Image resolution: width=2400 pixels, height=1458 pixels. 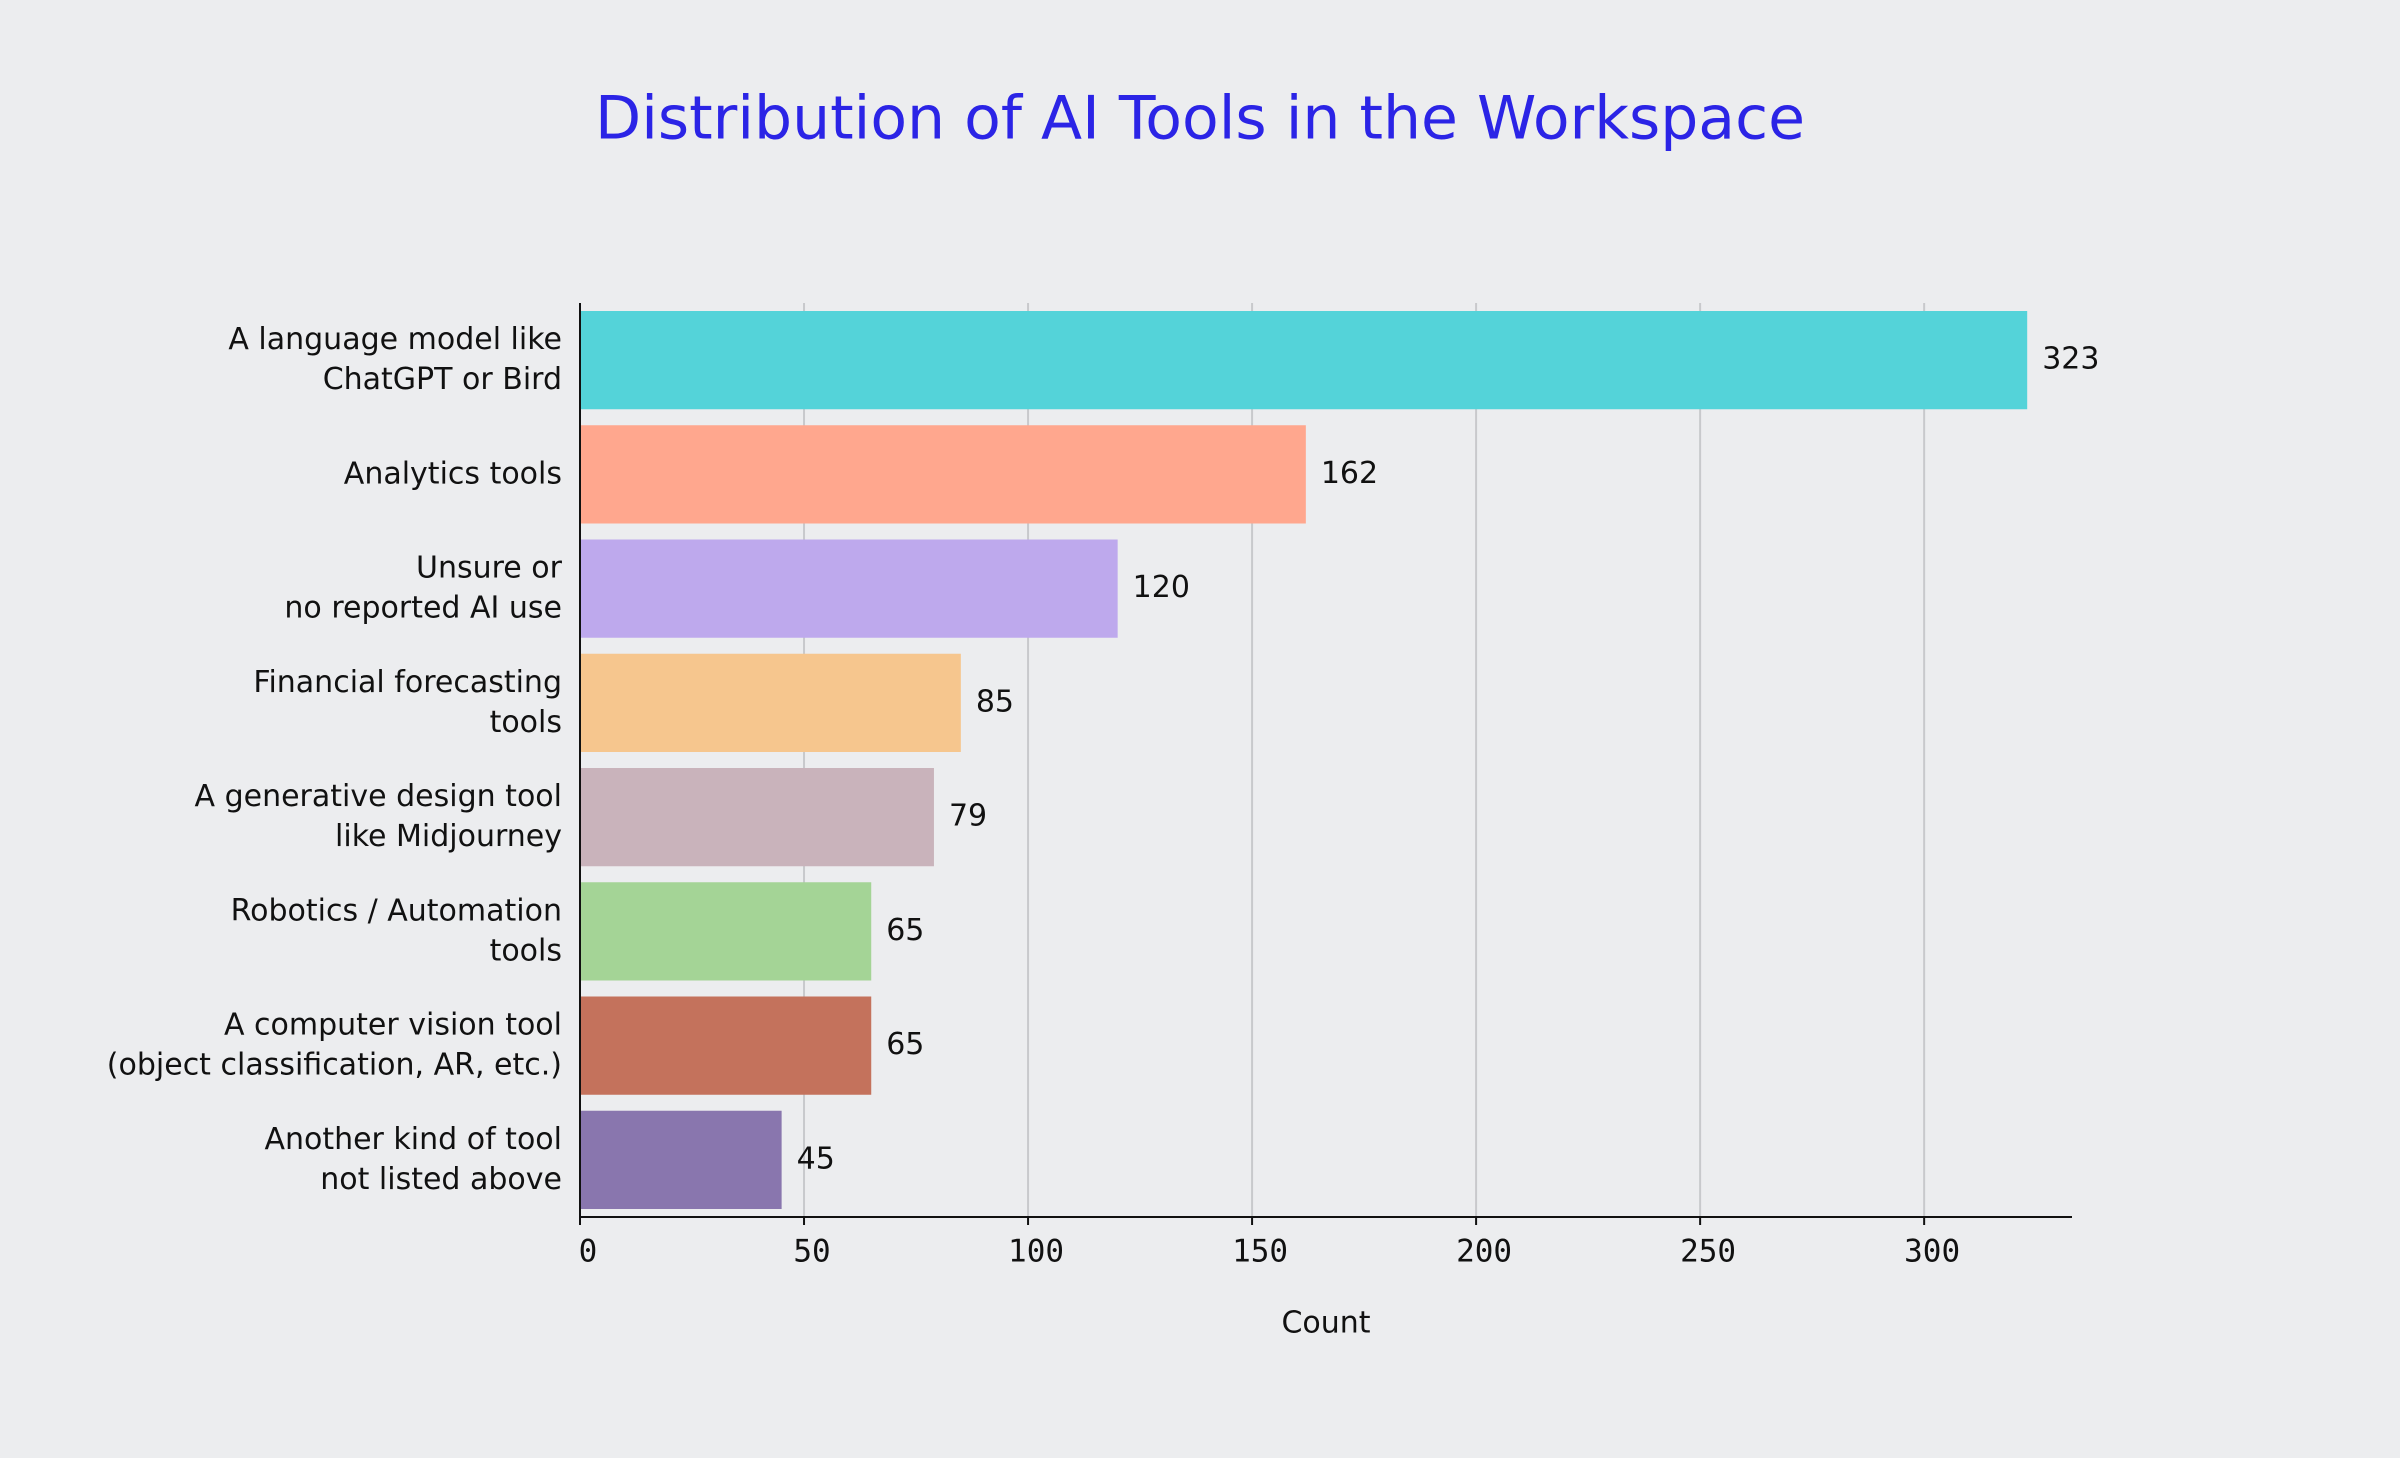 I want to click on value-label: 85, so click(x=995, y=701).